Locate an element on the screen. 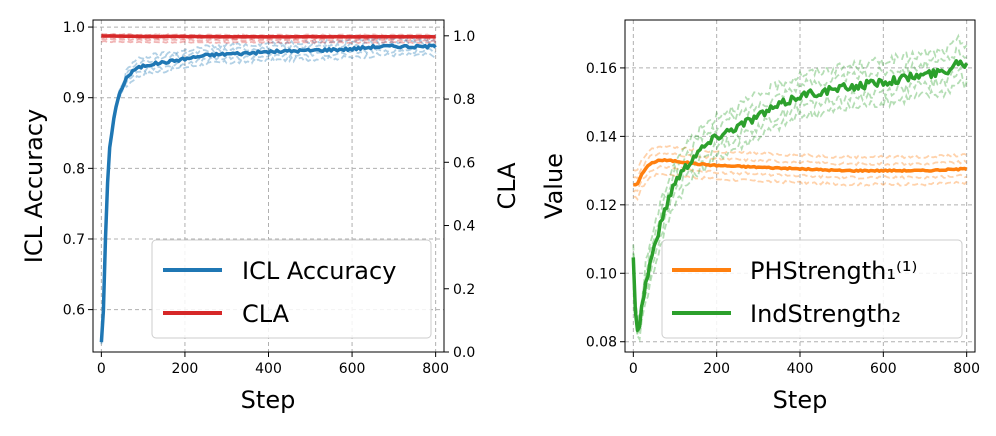 The width and height of the screenshot is (996, 436). left-legend: ICL Accuracy CLA is located at coordinates (291, 289).